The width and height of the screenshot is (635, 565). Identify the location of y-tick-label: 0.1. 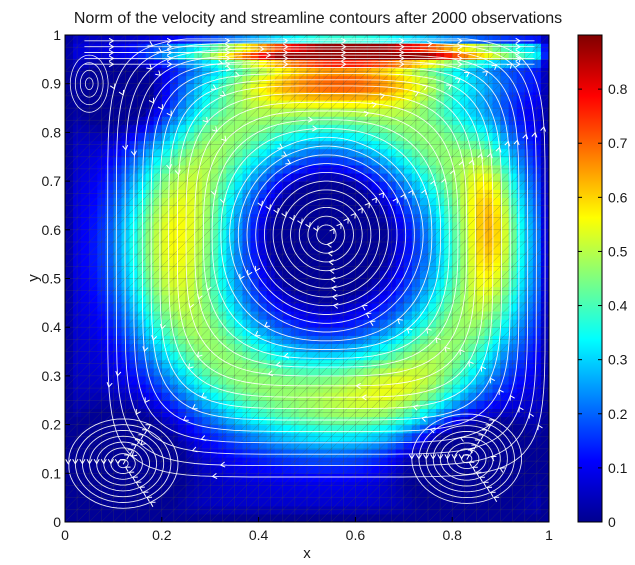
(52, 473).